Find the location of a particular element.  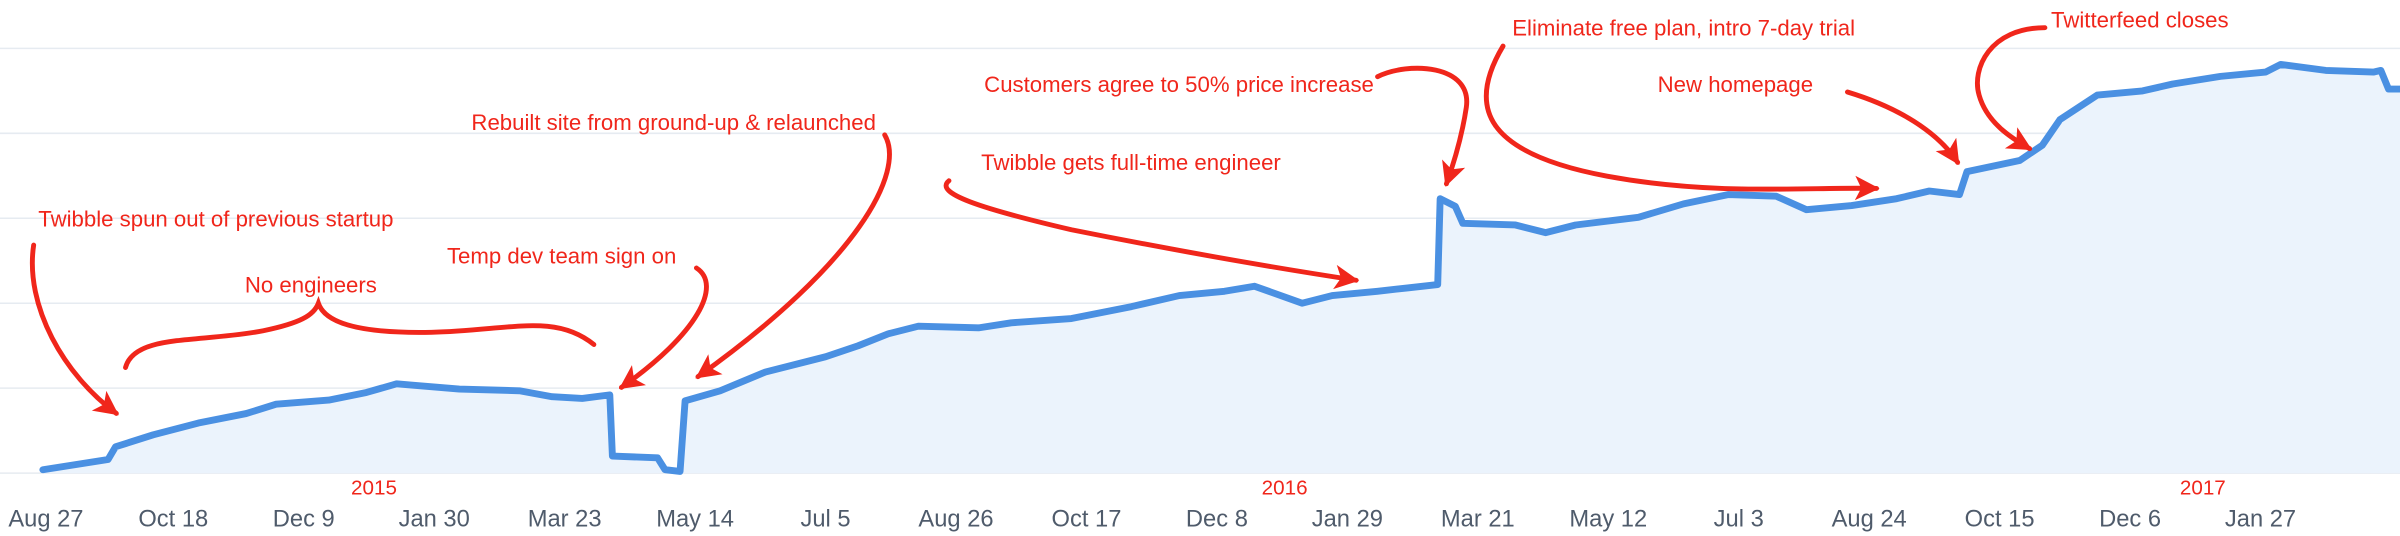

x-tick-label: Oct 15 is located at coordinates (2000, 520).